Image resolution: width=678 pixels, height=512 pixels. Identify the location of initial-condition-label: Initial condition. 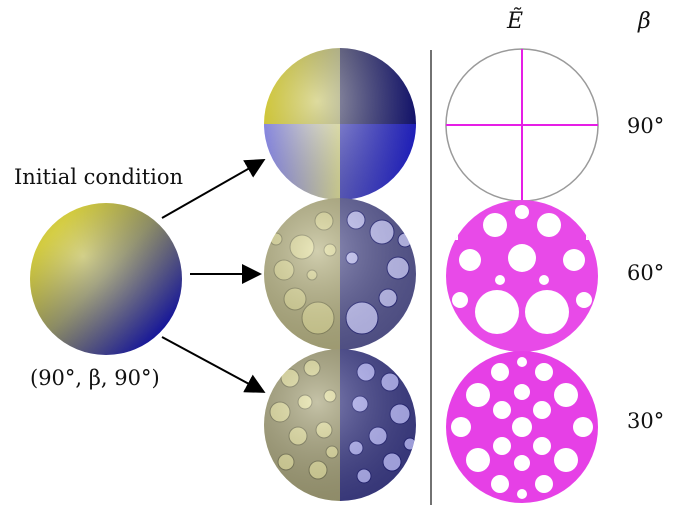
(99, 177).